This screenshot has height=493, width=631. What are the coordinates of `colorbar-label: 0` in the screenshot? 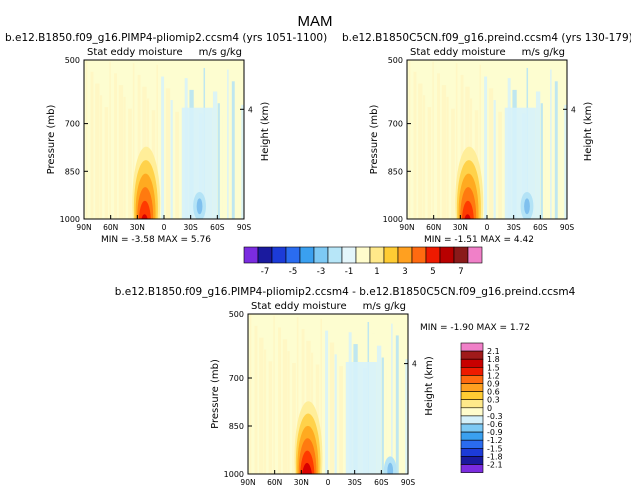 It's located at (489, 408).